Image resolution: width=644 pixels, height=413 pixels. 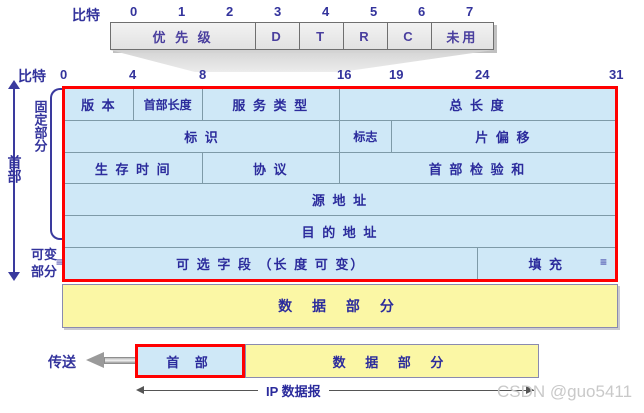 What do you see at coordinates (326, 11) in the screenshot?
I see `tos-tick-4: 4` at bounding box center [326, 11].